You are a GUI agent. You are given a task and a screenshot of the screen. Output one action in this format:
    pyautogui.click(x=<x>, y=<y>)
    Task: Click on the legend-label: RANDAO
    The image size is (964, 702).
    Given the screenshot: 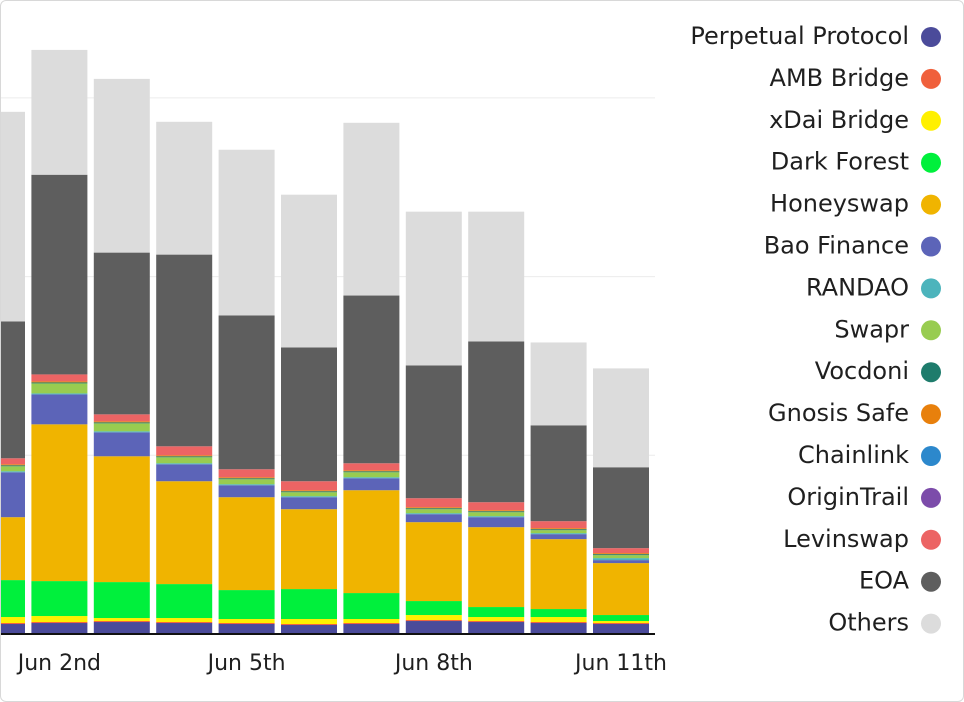 What is the action you would take?
    pyautogui.click(x=857, y=287)
    